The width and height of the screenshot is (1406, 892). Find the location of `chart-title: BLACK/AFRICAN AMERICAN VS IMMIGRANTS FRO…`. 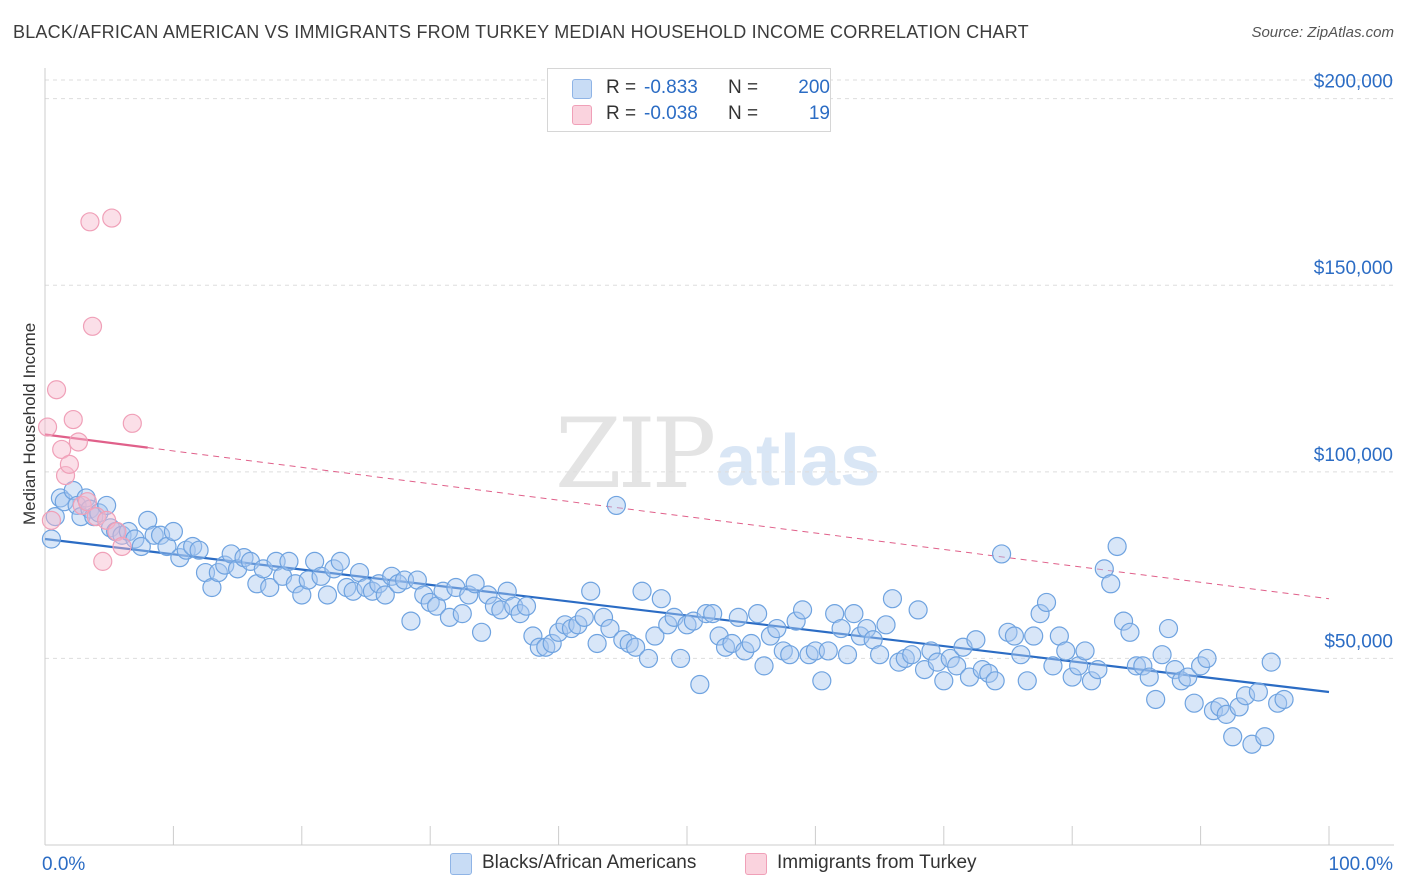

chart-title: BLACK/AFRICAN AMERICAN VS IMMIGRANTS FRO… is located at coordinates (521, 32).